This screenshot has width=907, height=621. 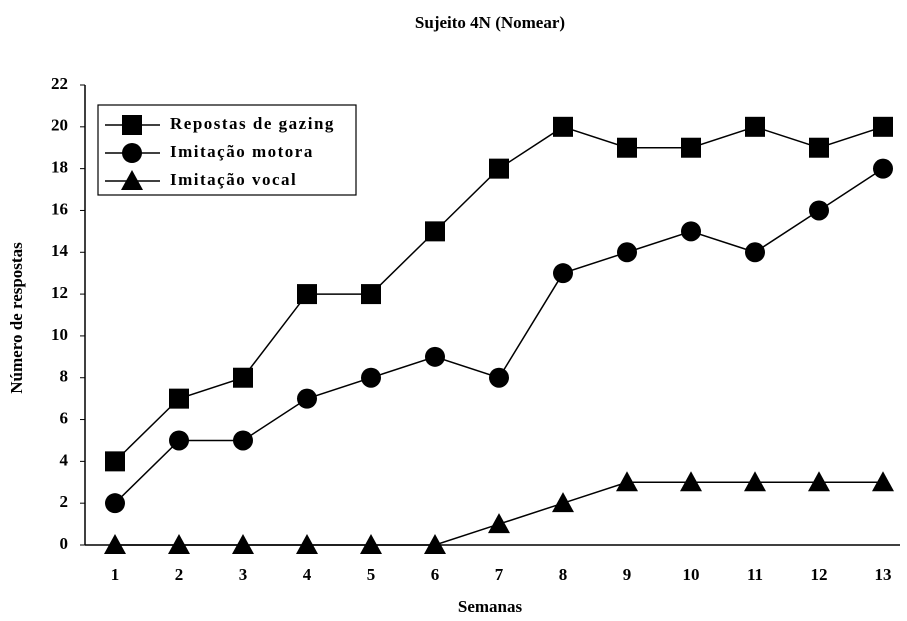 What do you see at coordinates (59, 167) in the screenshot?
I see `y-tick-label: 18` at bounding box center [59, 167].